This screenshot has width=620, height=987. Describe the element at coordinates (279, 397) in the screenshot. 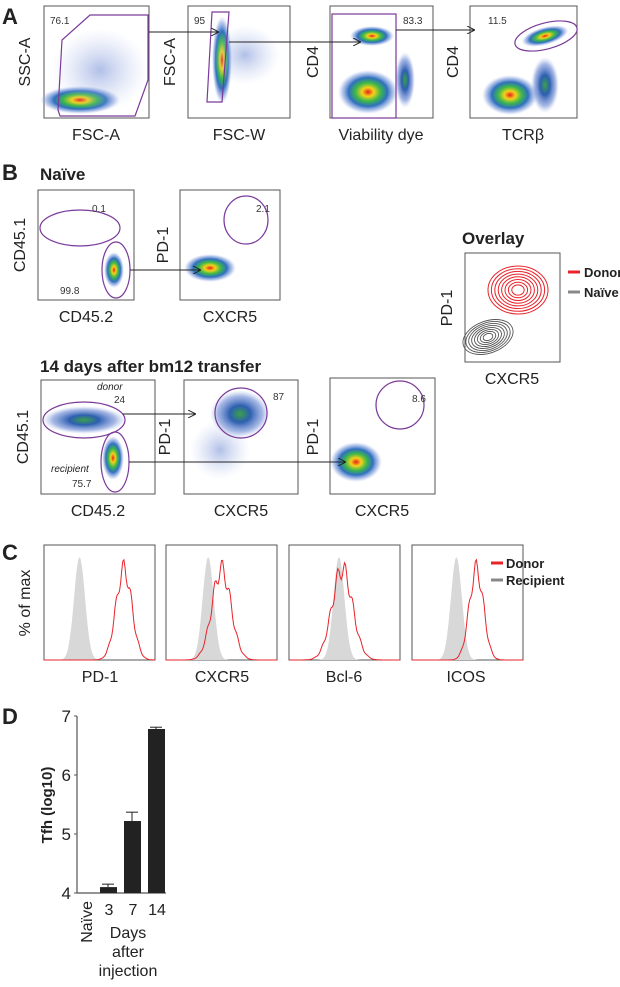

I see `gate-value: 87` at that location.